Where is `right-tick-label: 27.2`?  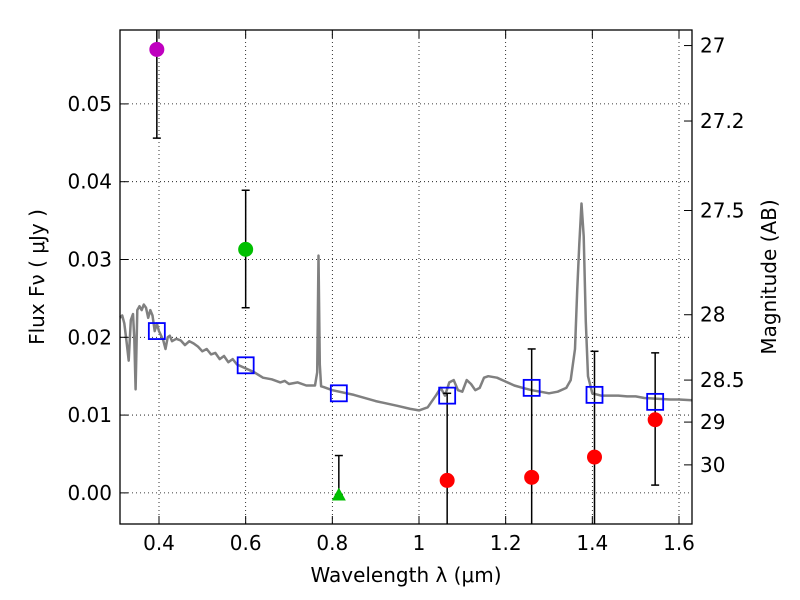
right-tick-label: 27.2 is located at coordinates (722, 121).